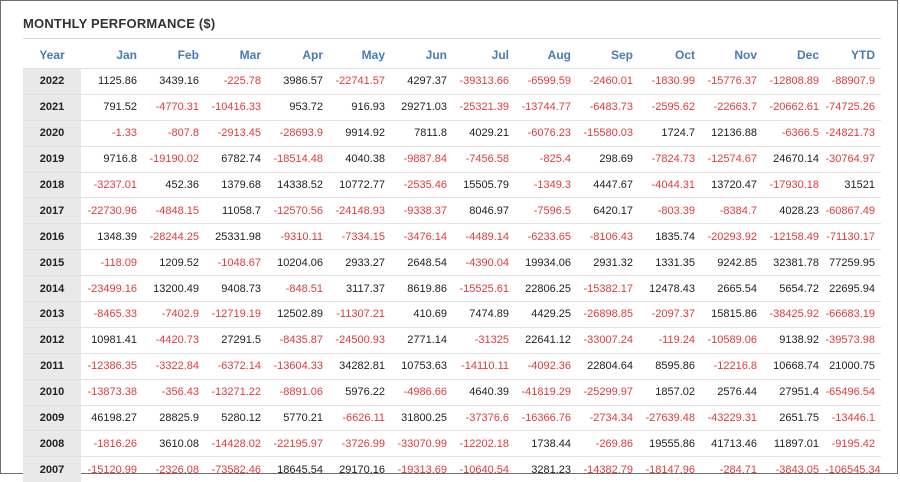  What do you see at coordinates (360, 340) in the screenshot?
I see `value-cell: -24500.93` at bounding box center [360, 340].